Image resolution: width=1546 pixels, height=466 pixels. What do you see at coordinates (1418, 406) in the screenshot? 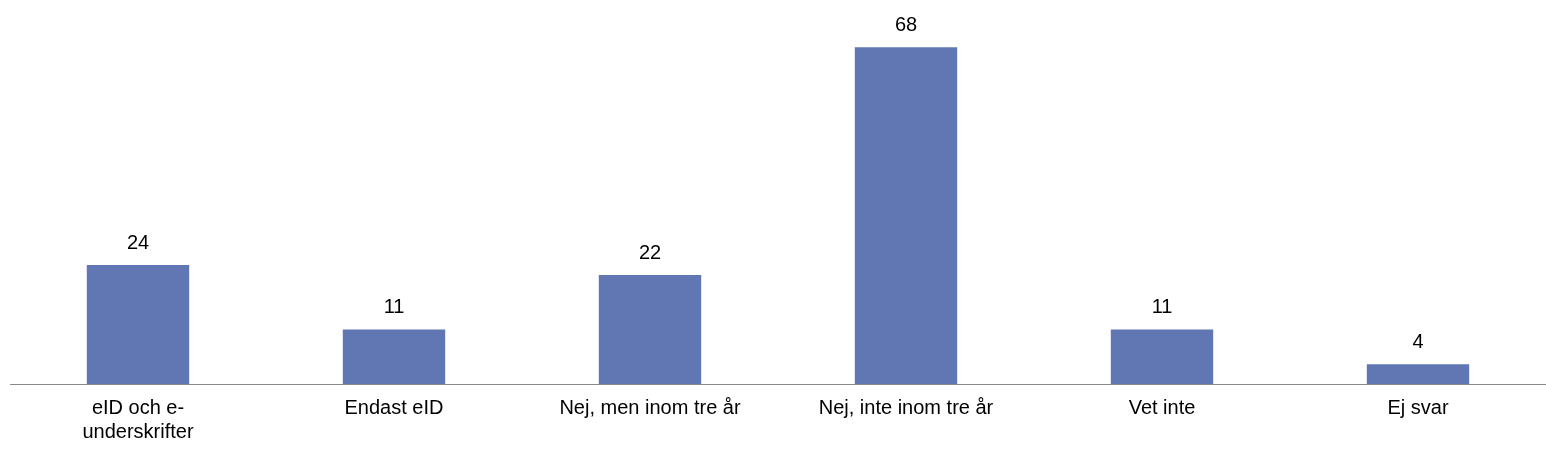
I see `x-tick-label: Ej svar` at bounding box center [1418, 406].